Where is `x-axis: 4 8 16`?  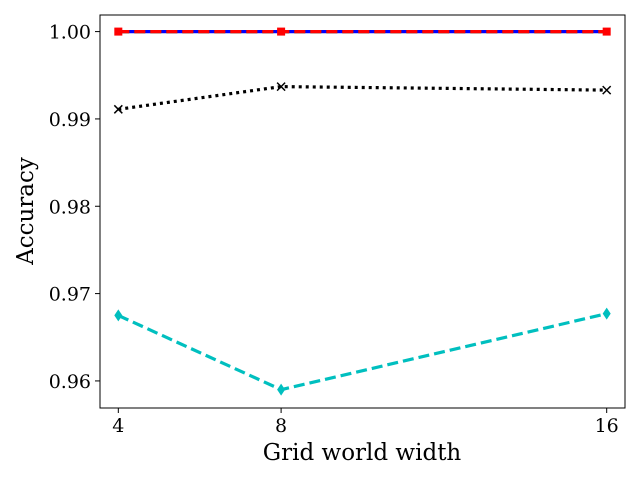
x-axis: 4 8 16 is located at coordinates (365, 422).